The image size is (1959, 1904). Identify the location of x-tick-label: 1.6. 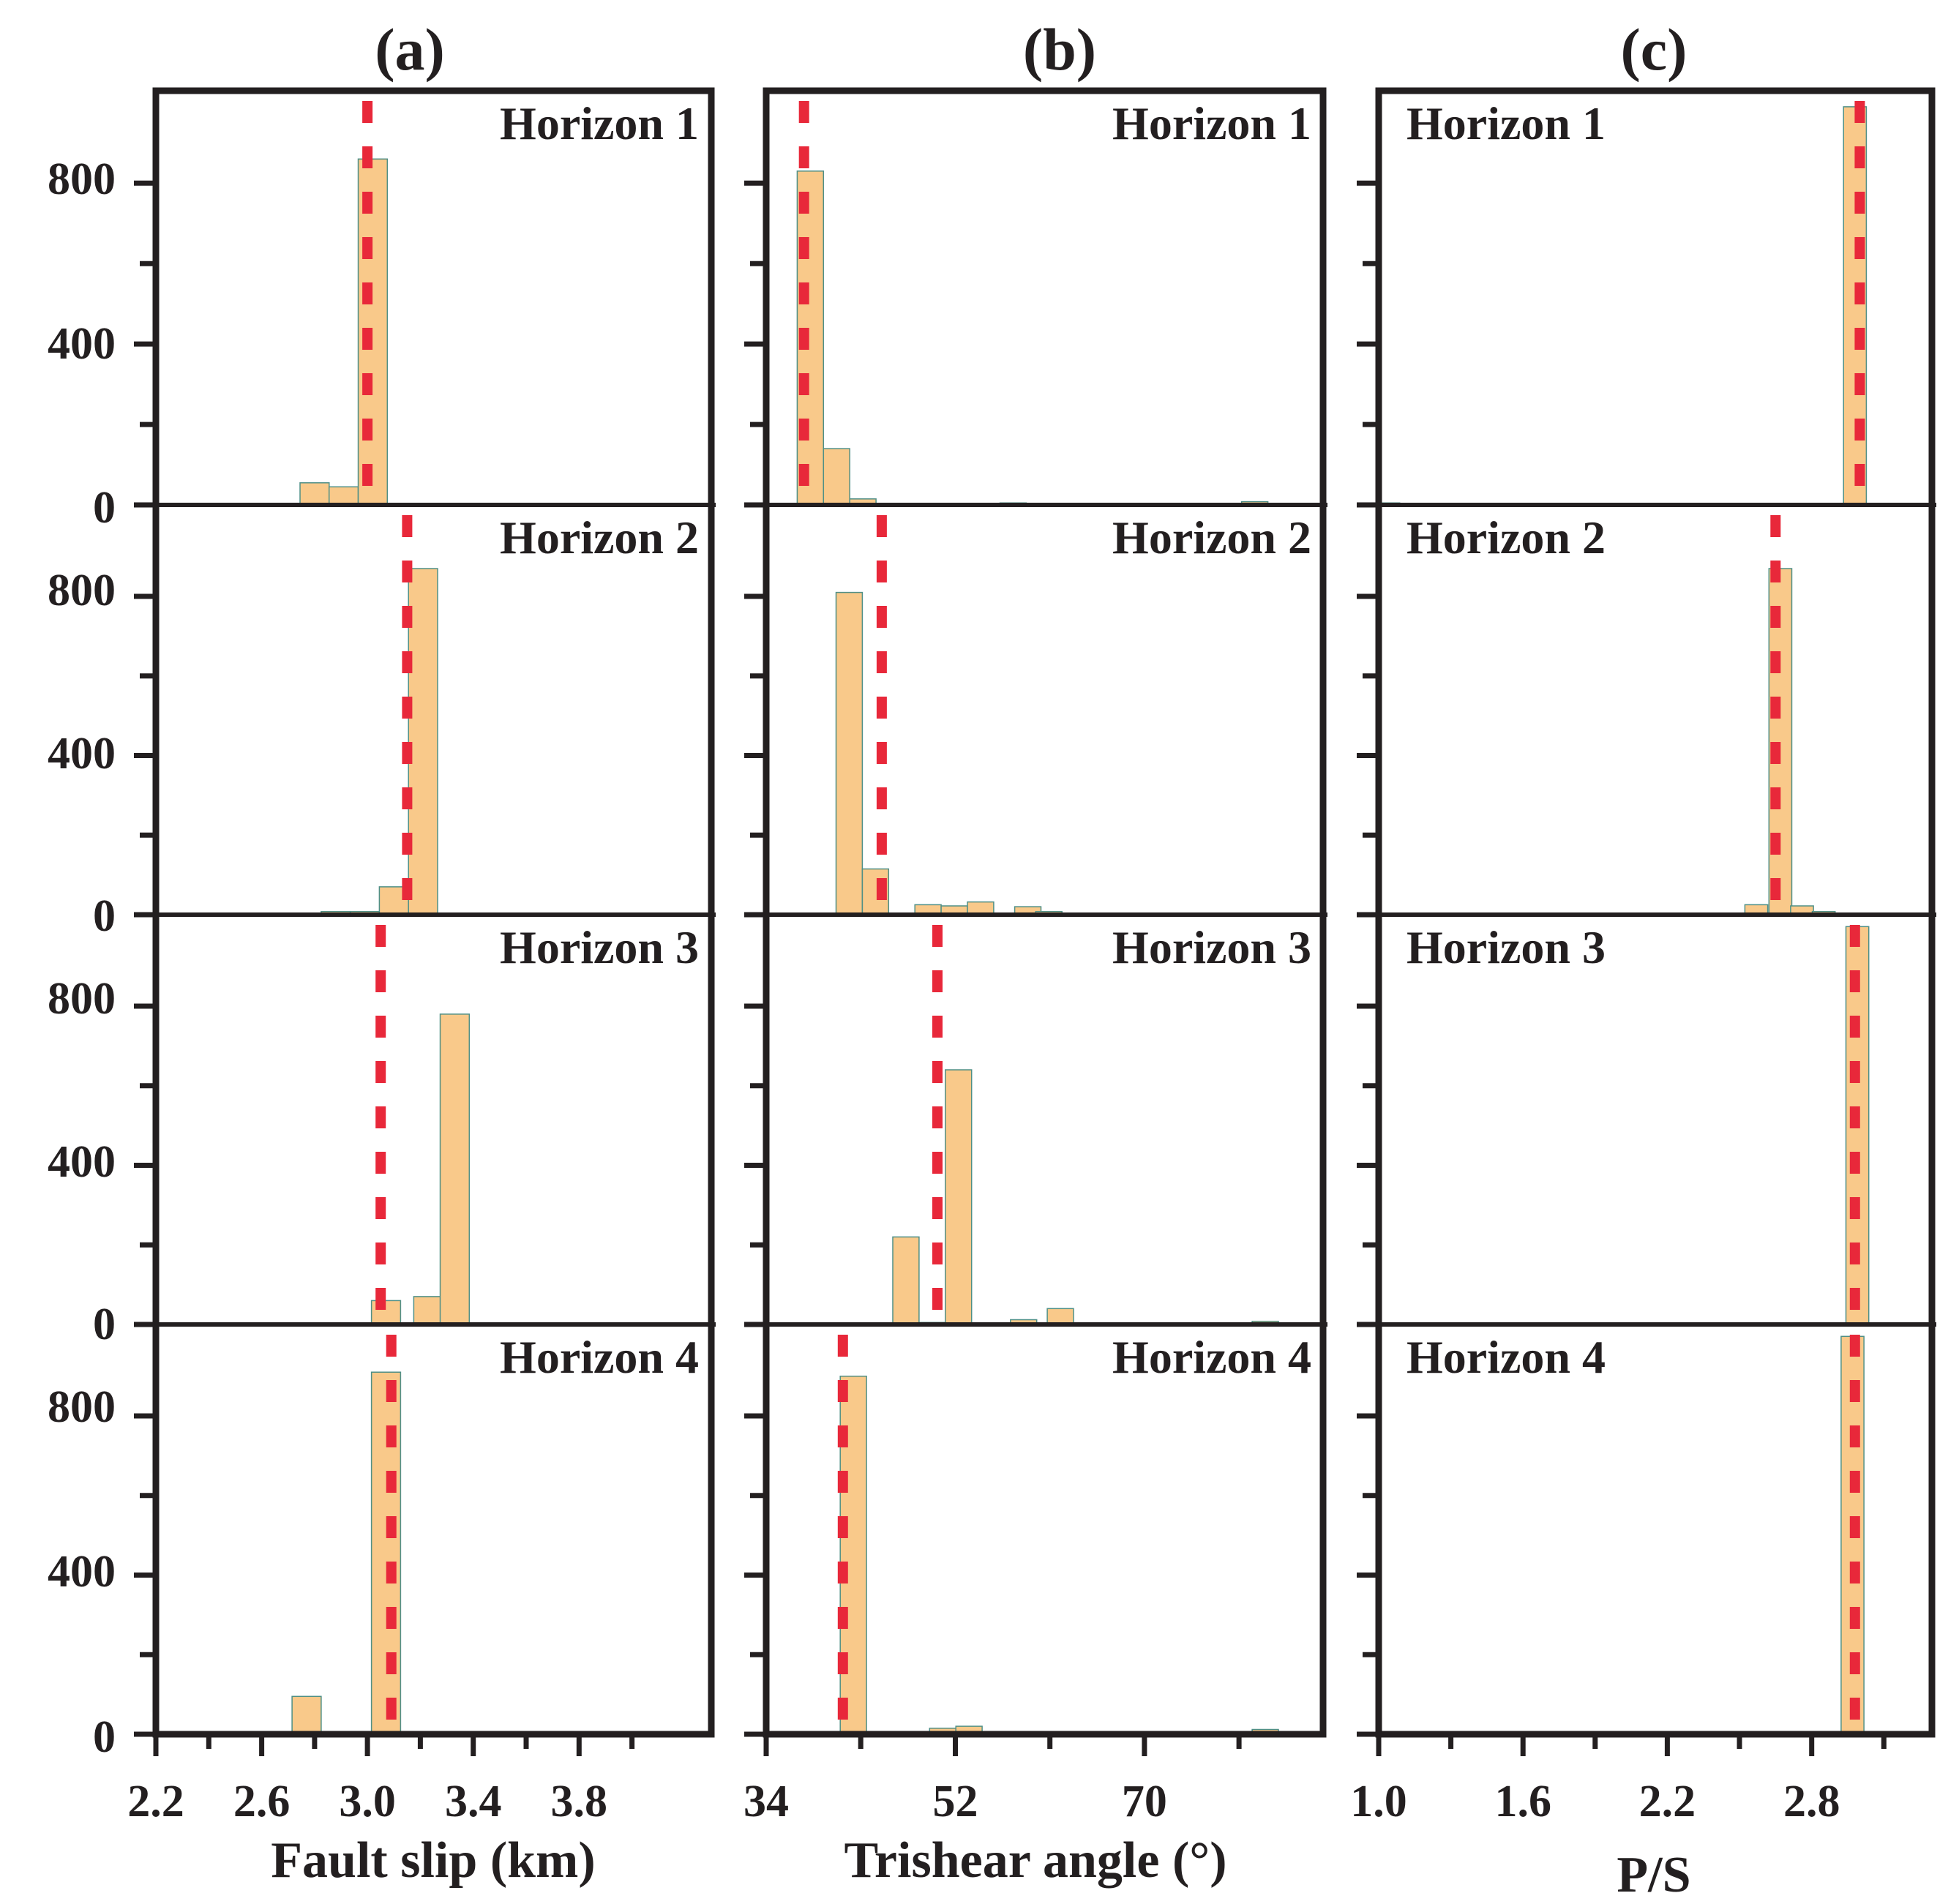
(1522, 1801).